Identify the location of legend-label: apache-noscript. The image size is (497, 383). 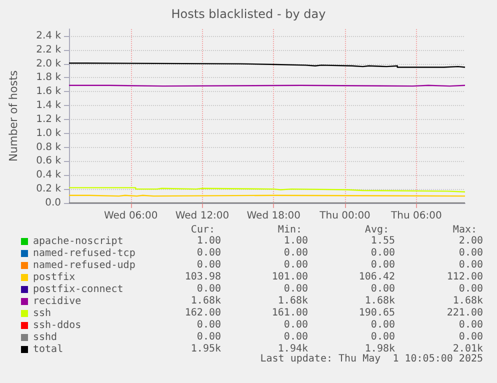
(78, 241).